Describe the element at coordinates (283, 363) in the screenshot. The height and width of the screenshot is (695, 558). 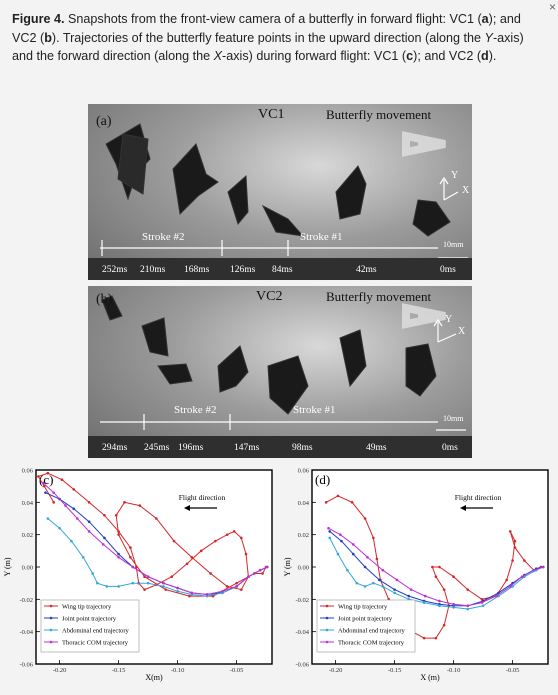
I see `butterfly-silhouettes-b` at that location.